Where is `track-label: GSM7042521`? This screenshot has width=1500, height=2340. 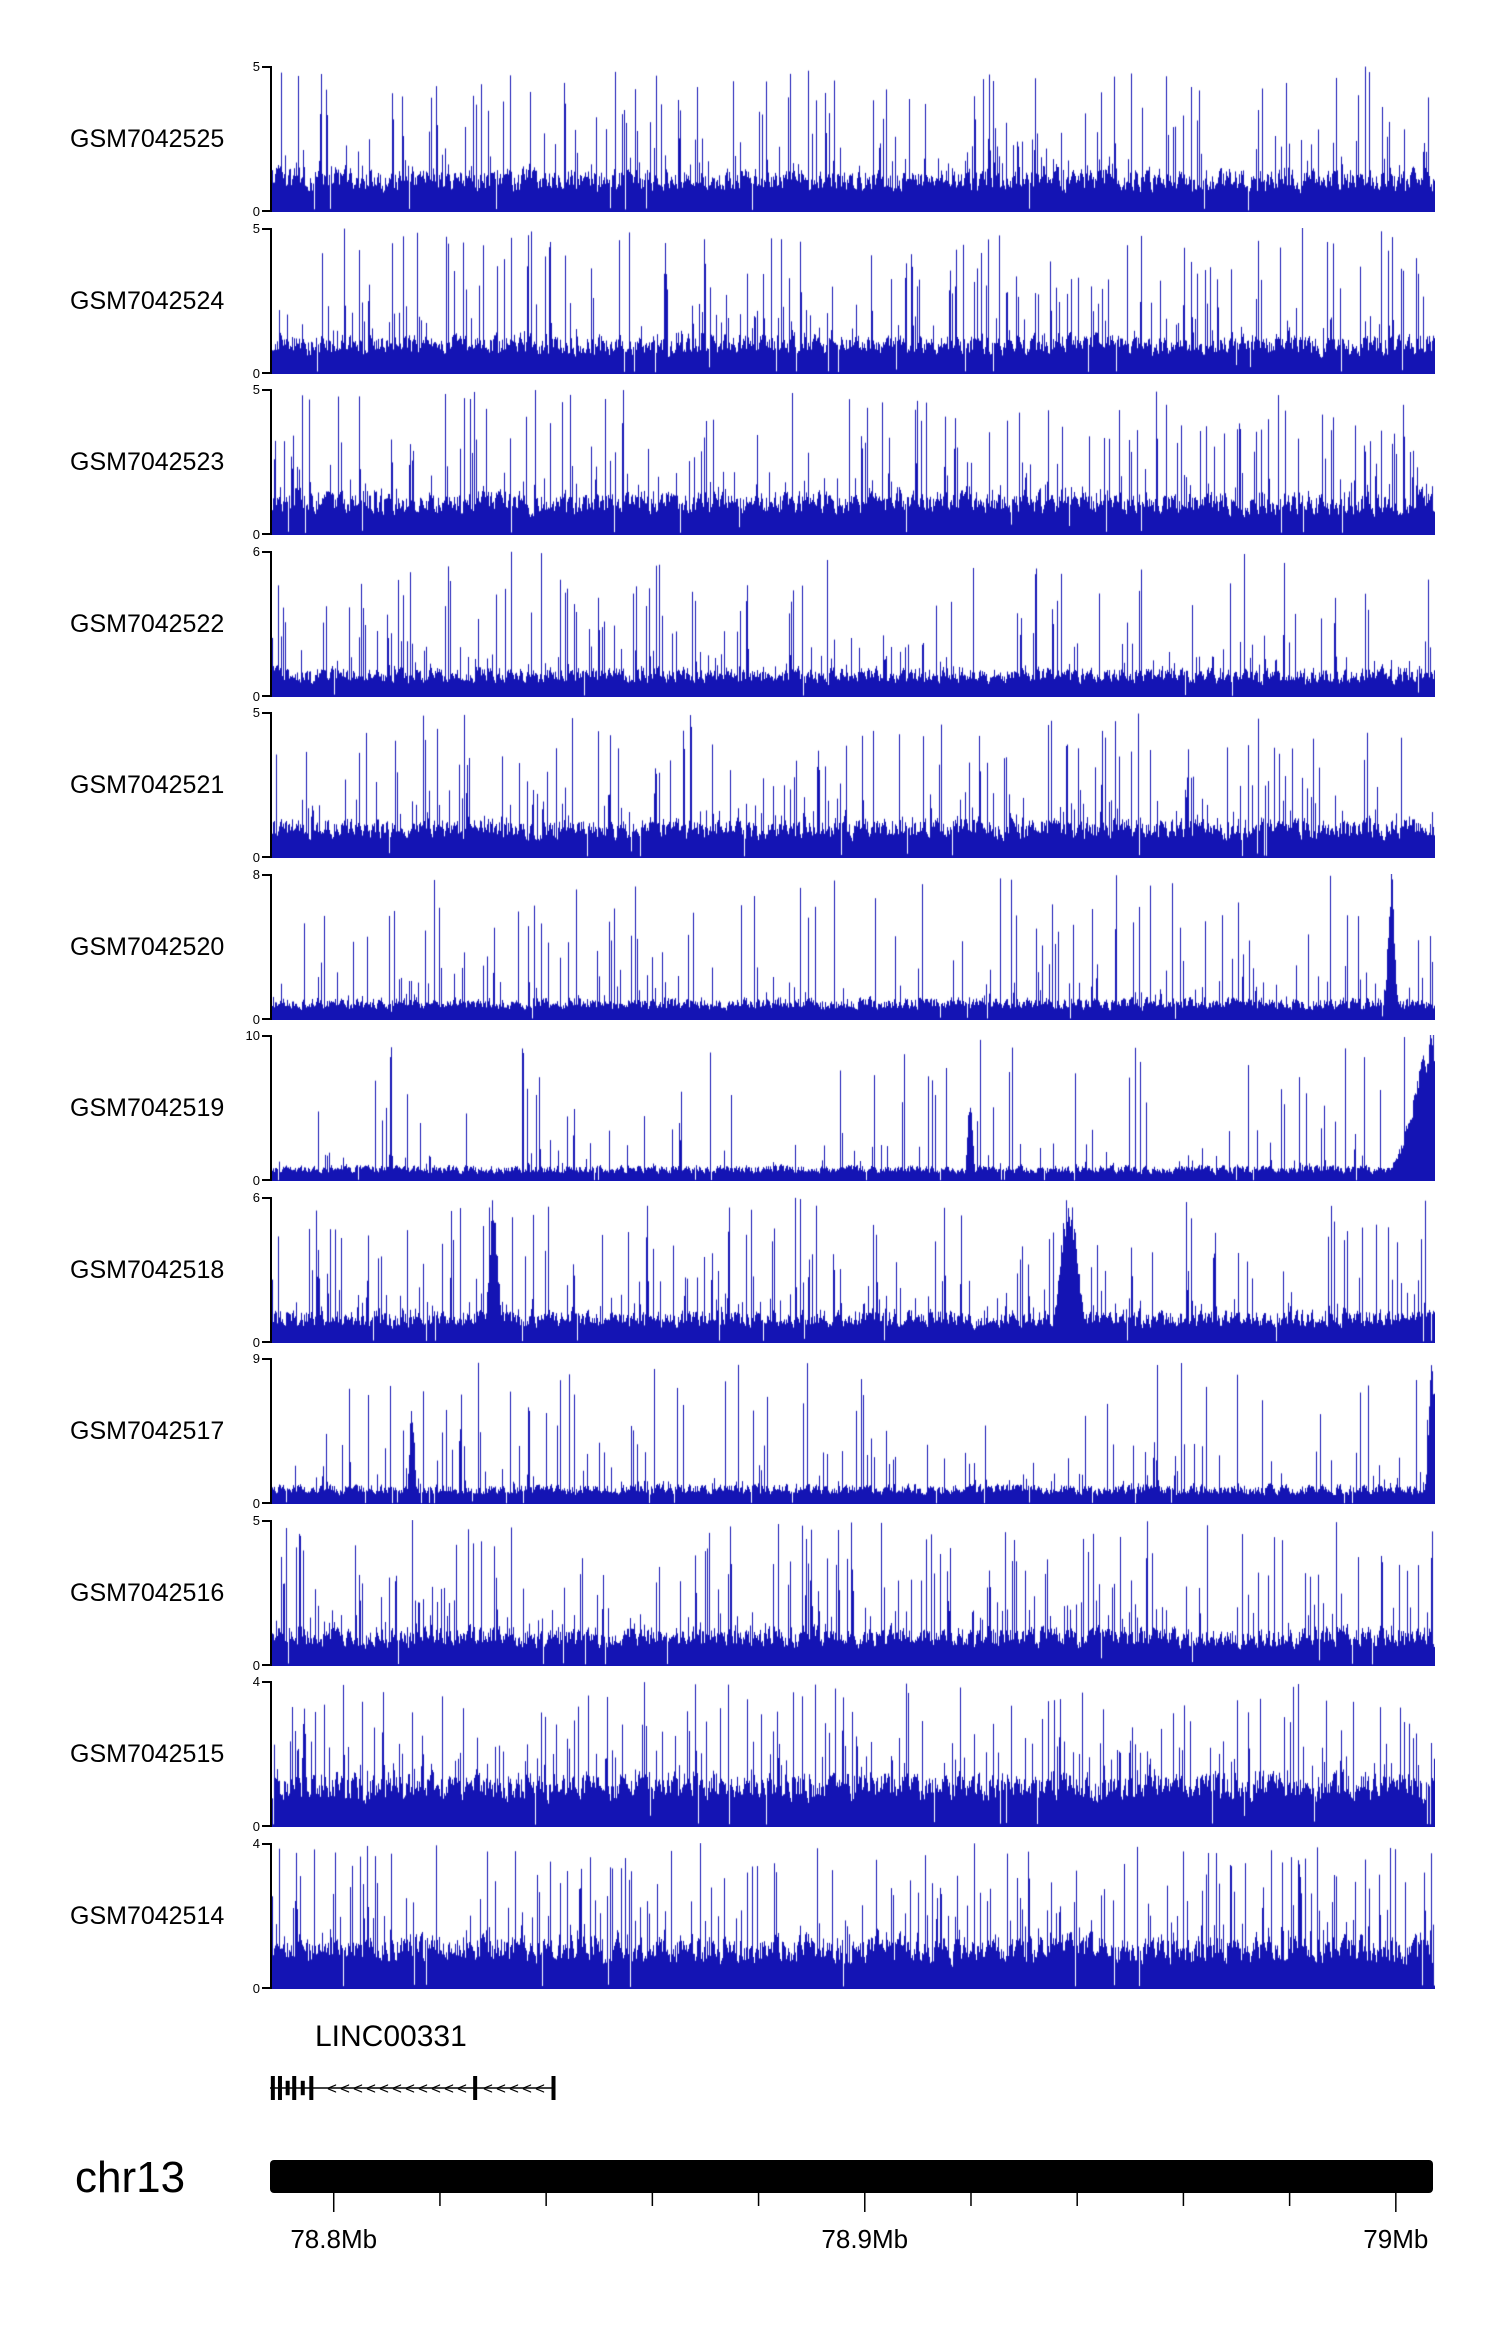 track-label: GSM7042521 is located at coordinates (147, 785).